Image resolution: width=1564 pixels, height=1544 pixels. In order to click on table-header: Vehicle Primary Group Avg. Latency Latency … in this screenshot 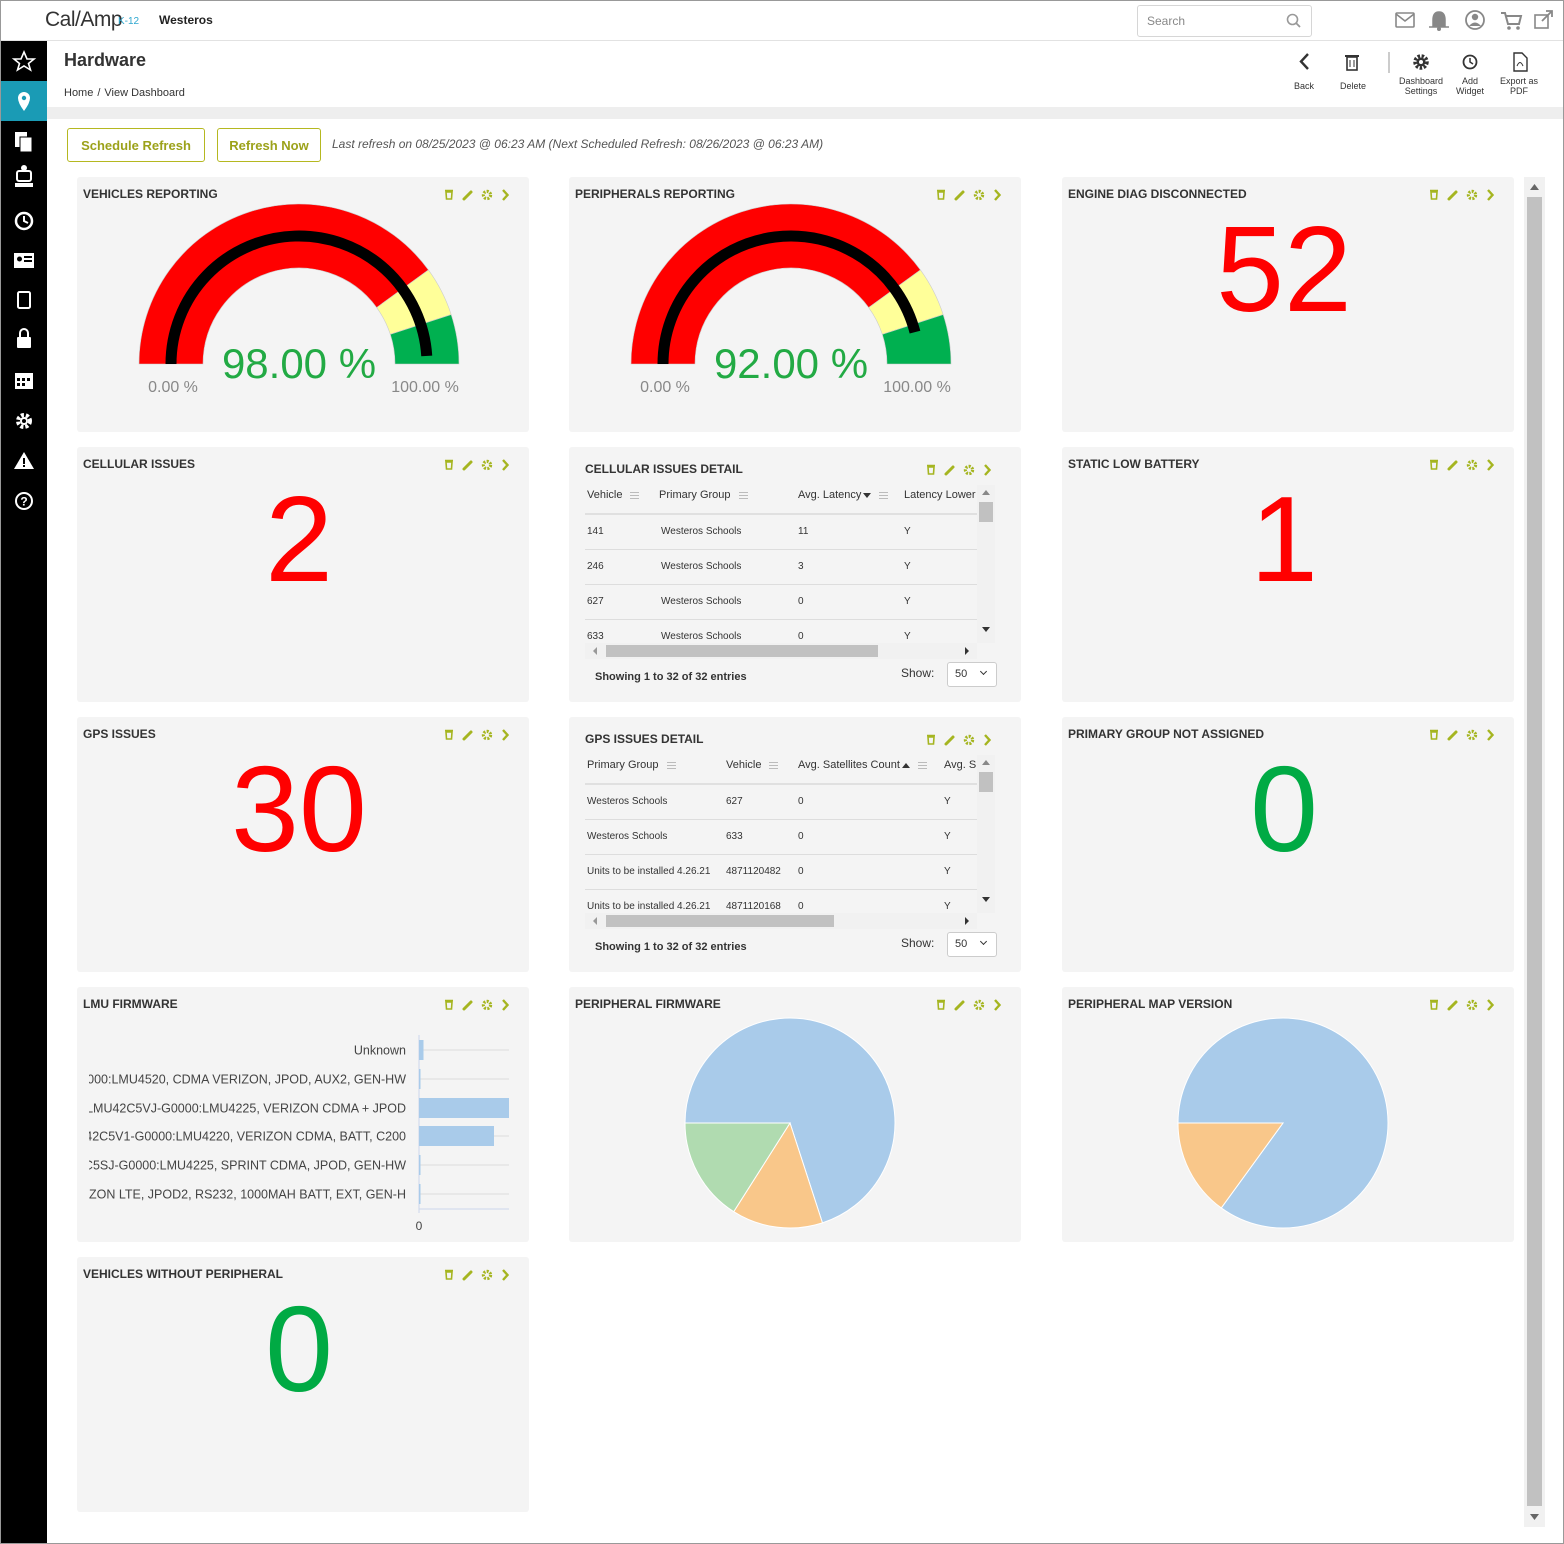, I will do `click(773, 480)`.